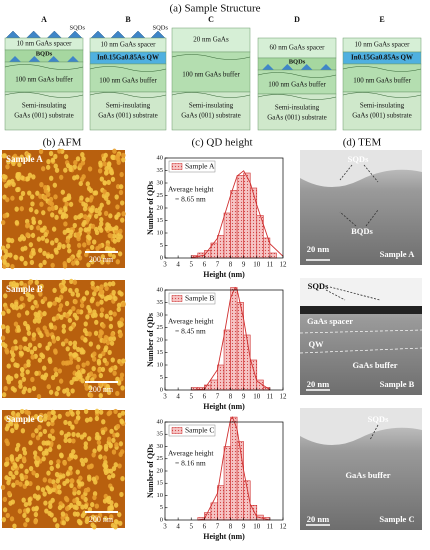 The image size is (430, 550). I want to click on afm-sample: Sample C, so click(24, 419).